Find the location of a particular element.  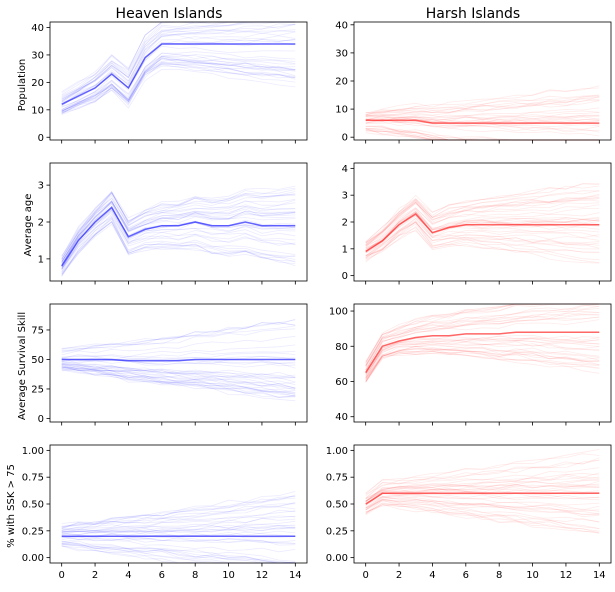

panel-3-1: 0.00 0.25 0.50 0.75 1.00 0 2 4 6 8 10 12 14 is located at coordinates (469, 512).